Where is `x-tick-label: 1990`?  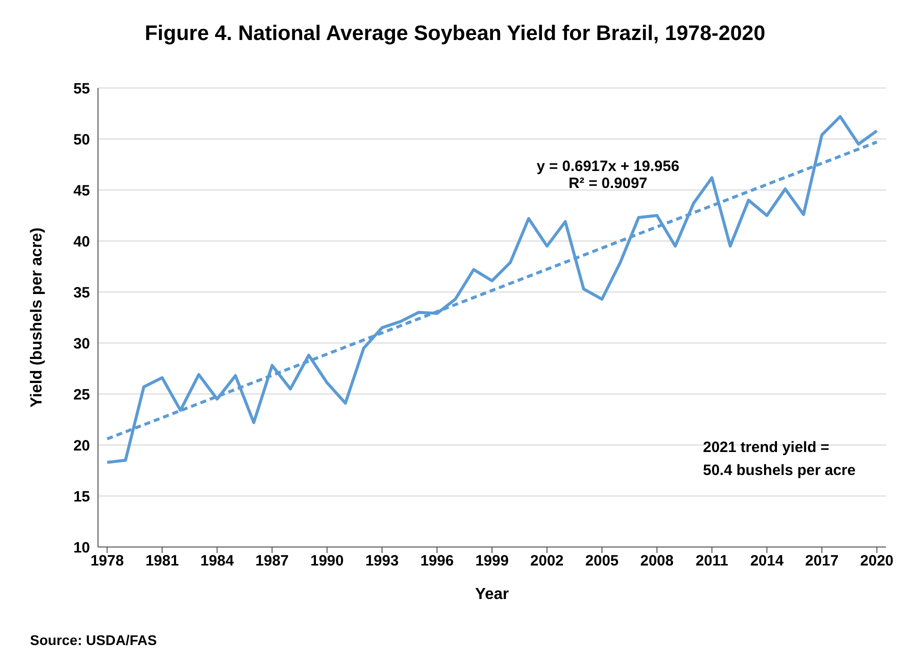
x-tick-label: 1990 is located at coordinates (327, 561).